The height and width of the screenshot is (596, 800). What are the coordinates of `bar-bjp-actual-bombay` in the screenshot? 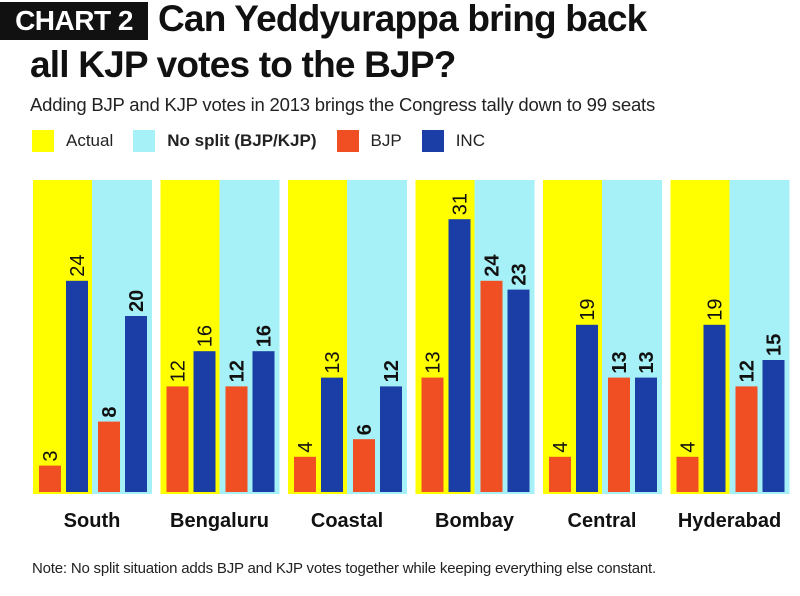 It's located at (432, 434).